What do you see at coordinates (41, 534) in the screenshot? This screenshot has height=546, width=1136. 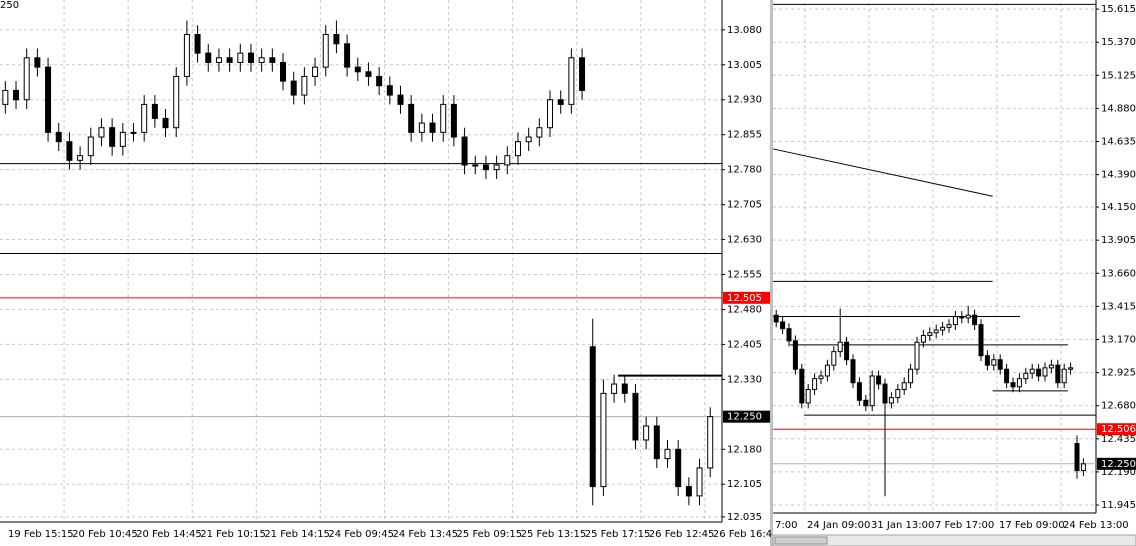 I see `x-tick-label: 19 Feb 15:15` at bounding box center [41, 534].